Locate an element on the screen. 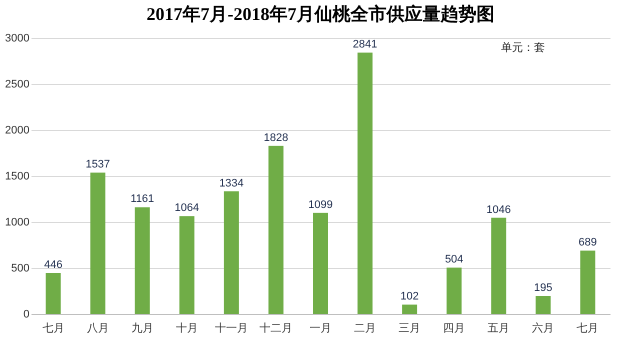 The image size is (632, 339). x-tick-label: 一月 is located at coordinates (321, 328).